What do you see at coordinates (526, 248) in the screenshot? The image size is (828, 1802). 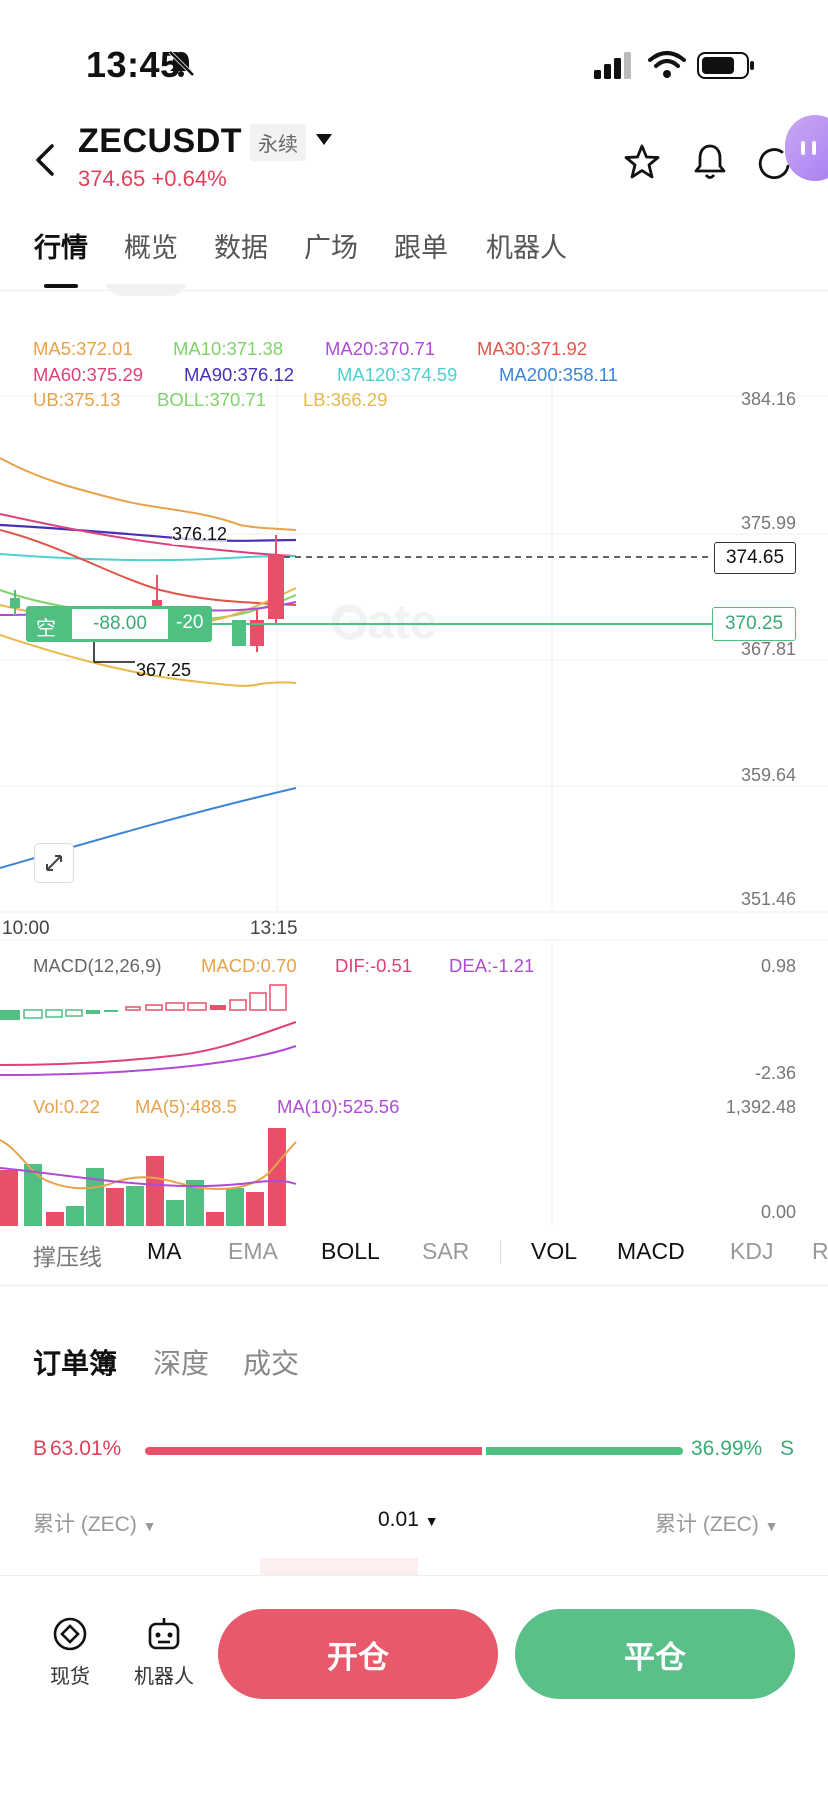 I see `tab-bot: 机器人` at bounding box center [526, 248].